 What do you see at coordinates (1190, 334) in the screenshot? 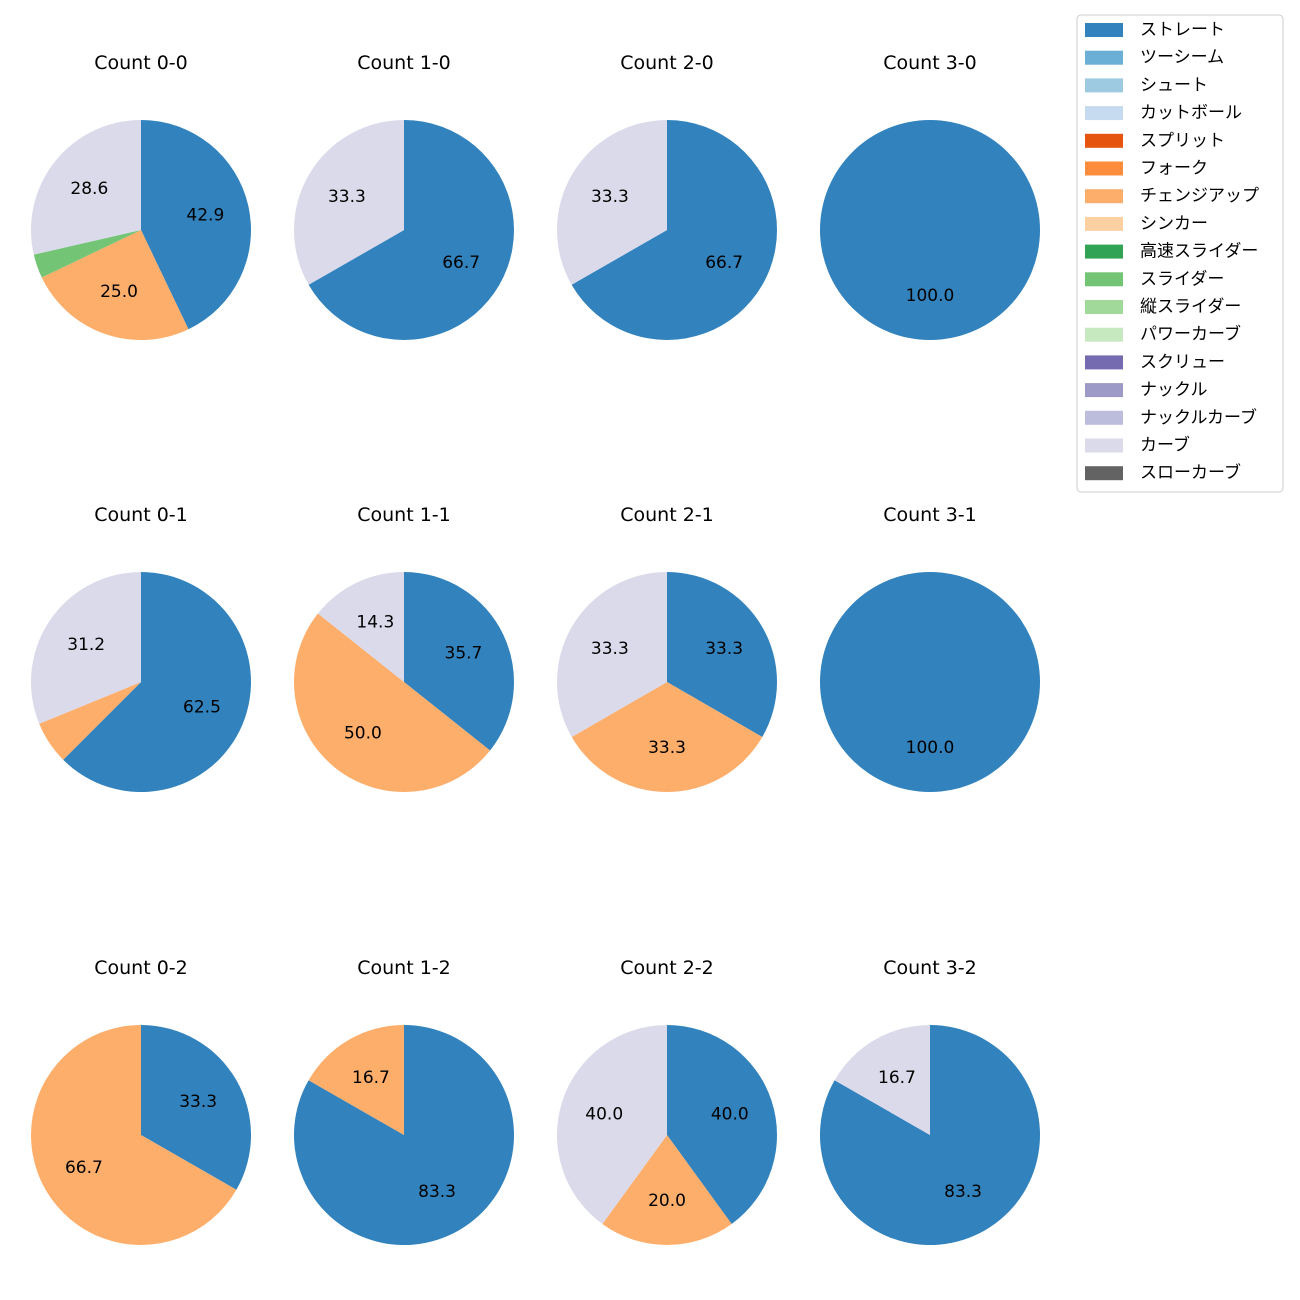
I see `legend-label: パワーカーブ` at bounding box center [1190, 334].